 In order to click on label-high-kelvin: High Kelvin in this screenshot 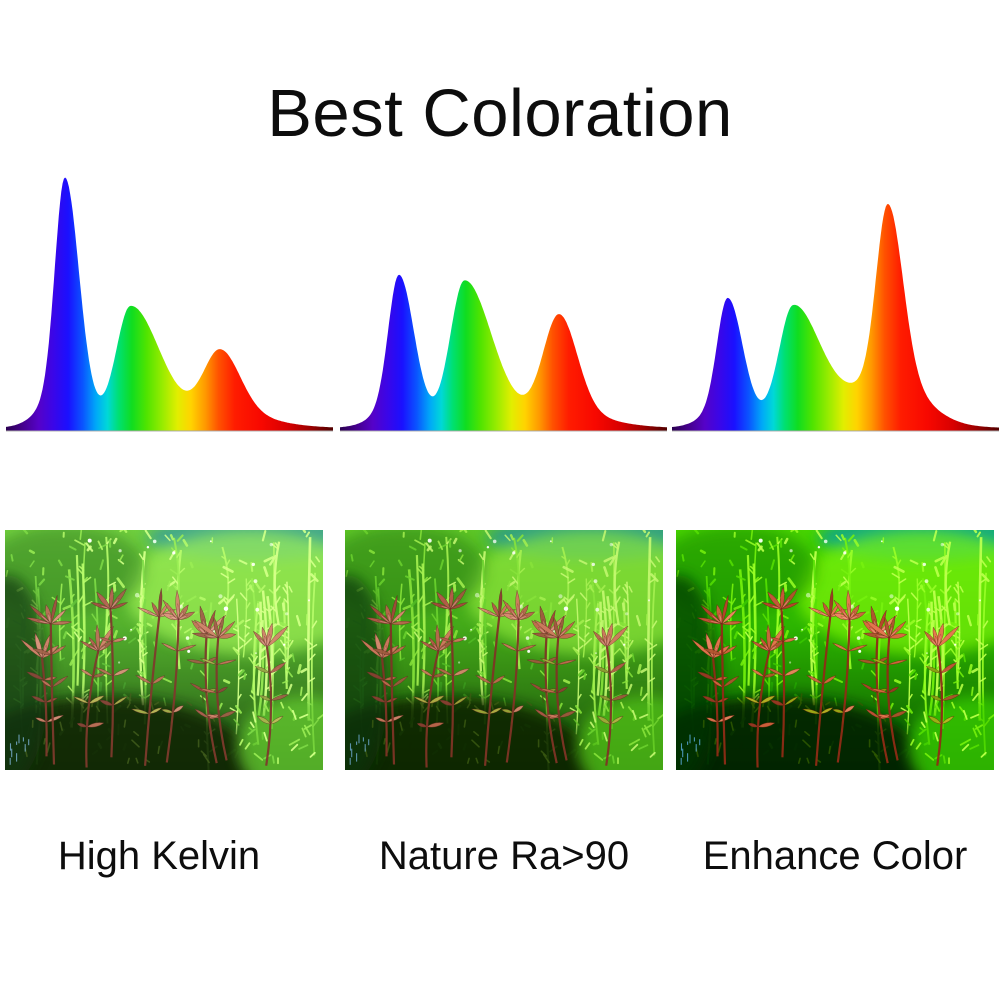, I will do `click(159, 856)`.